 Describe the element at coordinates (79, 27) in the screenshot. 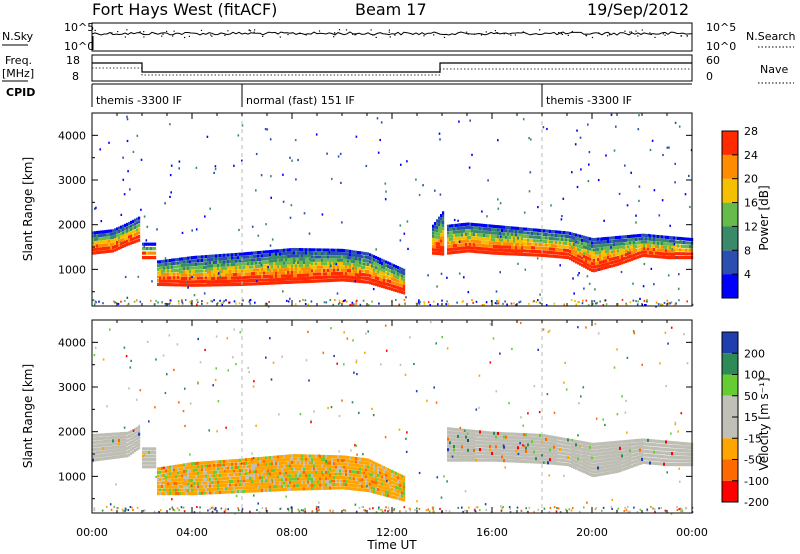

I see `nsky-tick-top: 10^5` at that location.